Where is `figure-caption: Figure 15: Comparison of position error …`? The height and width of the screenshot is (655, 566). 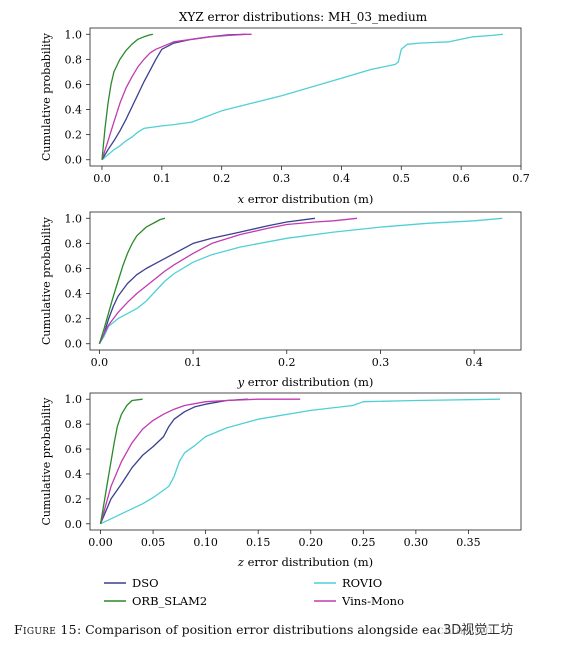
figure-caption: Figure 15: Comparison of position error … is located at coordinates (284, 629).